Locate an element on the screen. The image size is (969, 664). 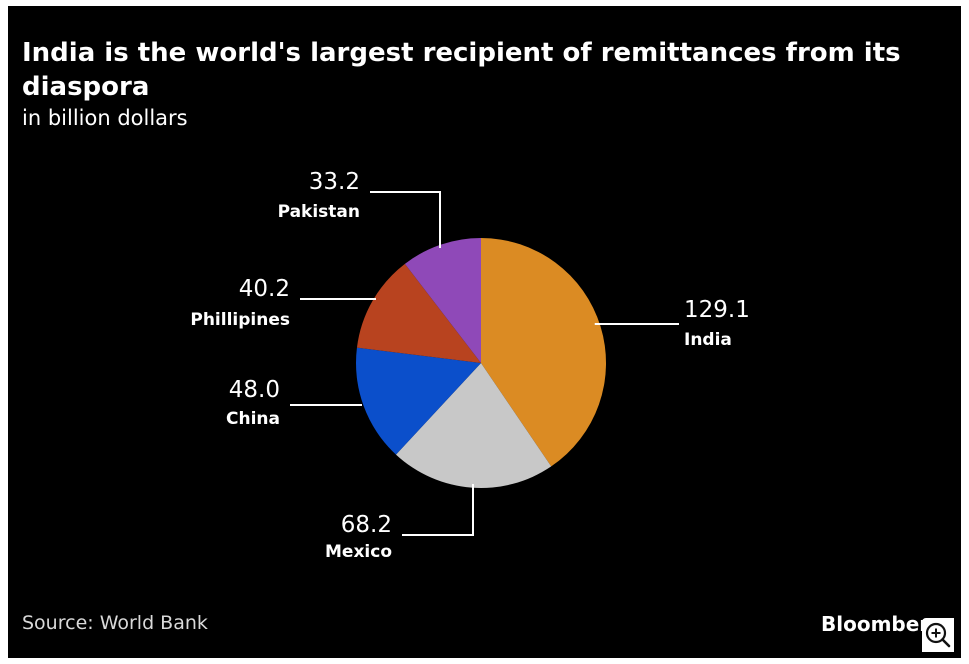
category-label-phillipines: Phillipines is located at coordinates (240, 320).